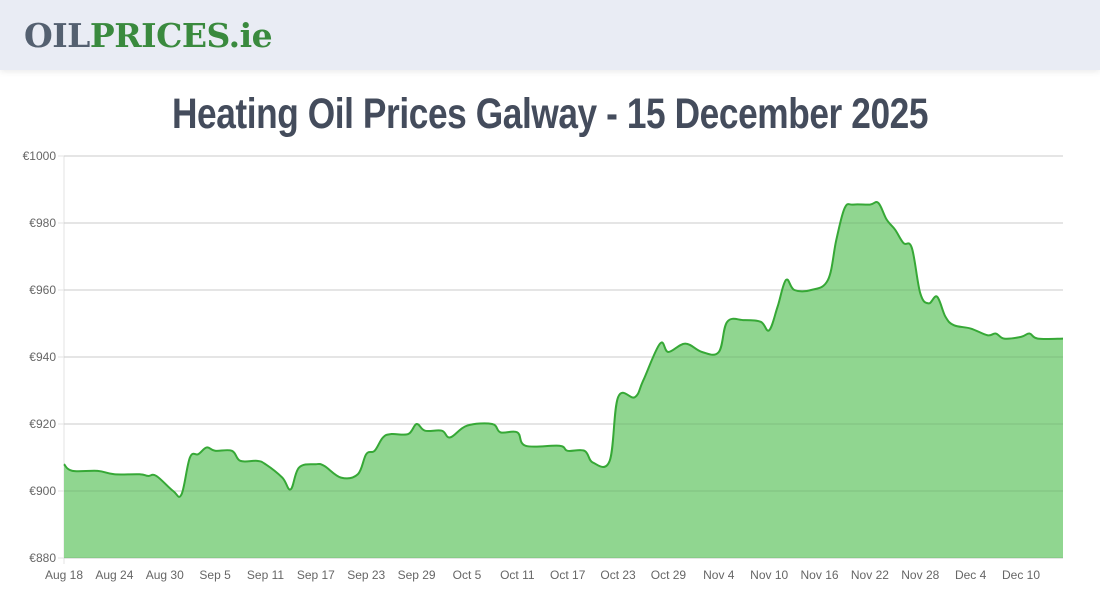 This screenshot has width=1100, height=600. What do you see at coordinates (971, 575) in the screenshot?
I see `x-tick-label: Dec 4` at bounding box center [971, 575].